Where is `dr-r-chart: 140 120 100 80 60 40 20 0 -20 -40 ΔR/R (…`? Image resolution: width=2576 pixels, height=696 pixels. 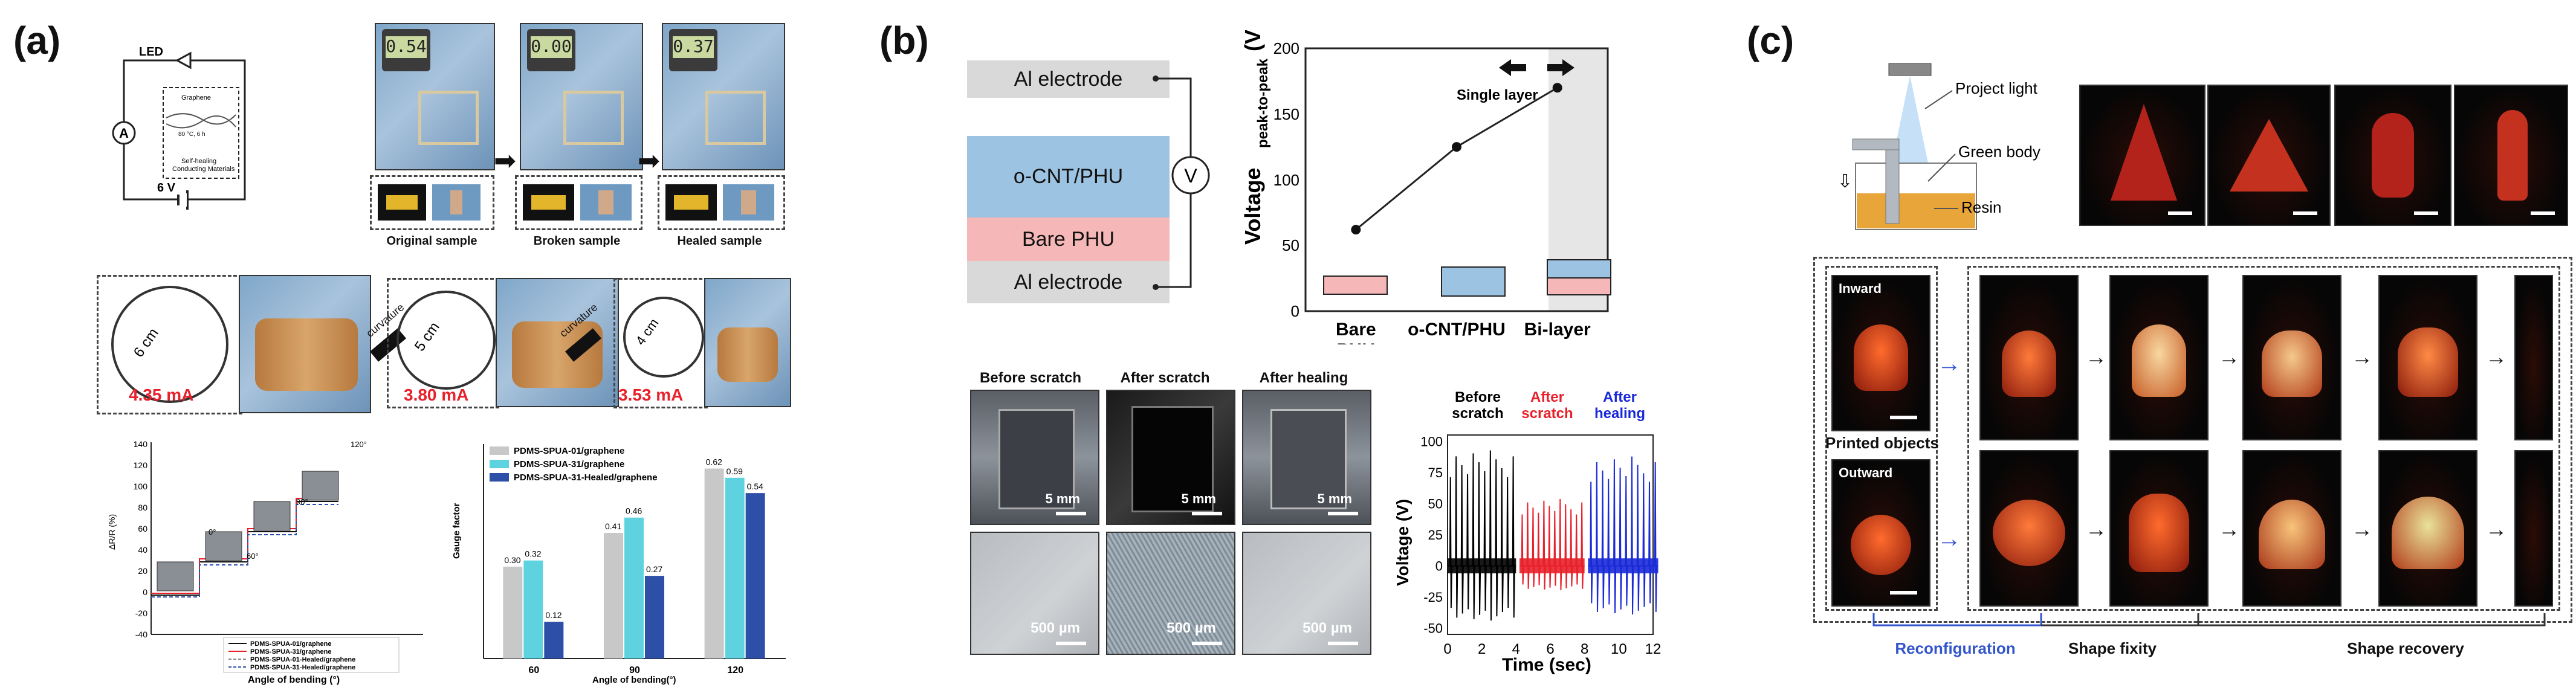 dr-r-chart: 140 120 100 80 60 40 20 0 -20 -40 ΔR/R (… is located at coordinates (265, 562).